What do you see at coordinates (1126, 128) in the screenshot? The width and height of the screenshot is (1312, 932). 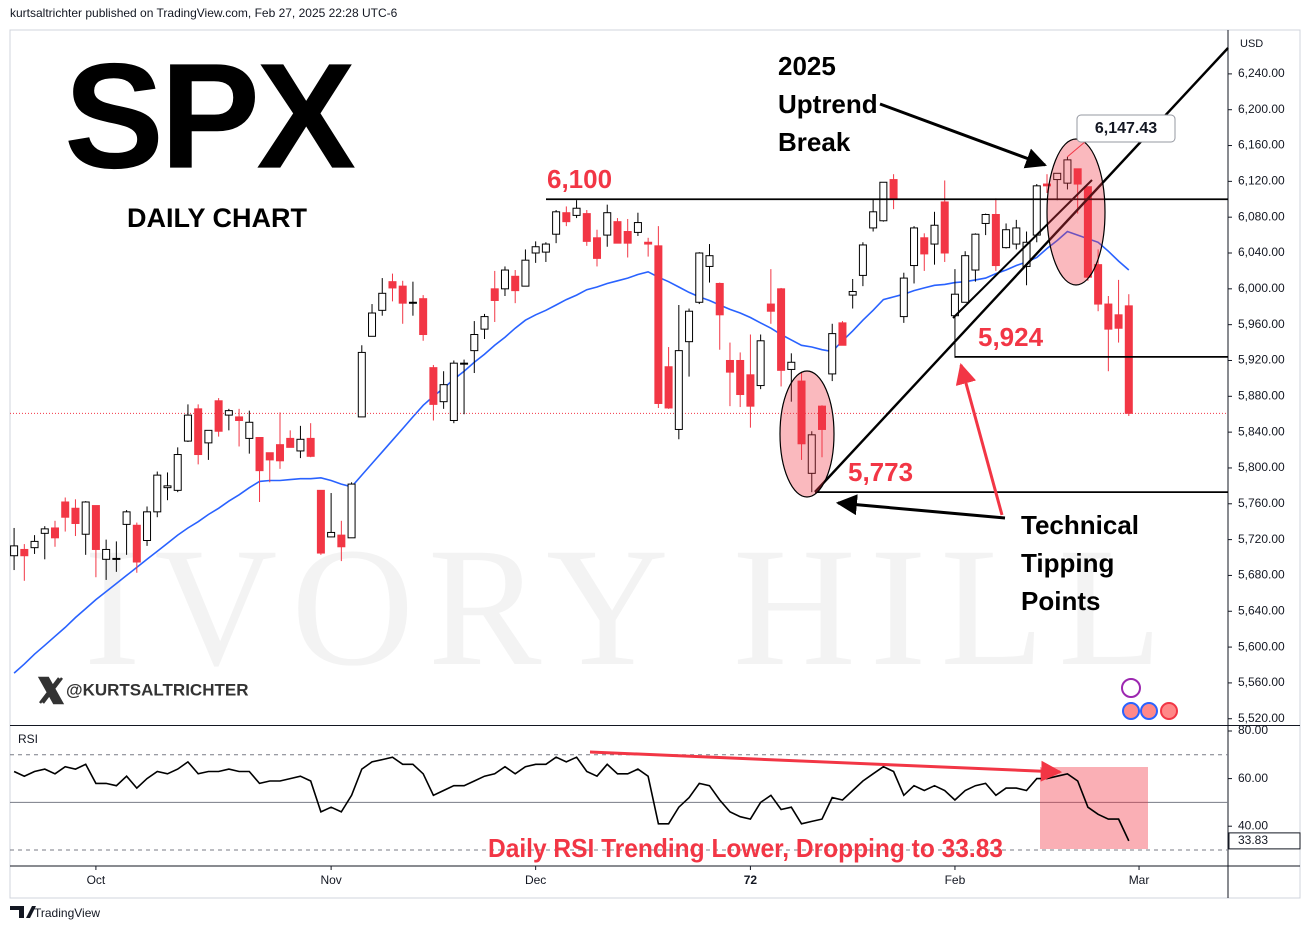 I see `high-label: 6,147.43` at bounding box center [1126, 128].